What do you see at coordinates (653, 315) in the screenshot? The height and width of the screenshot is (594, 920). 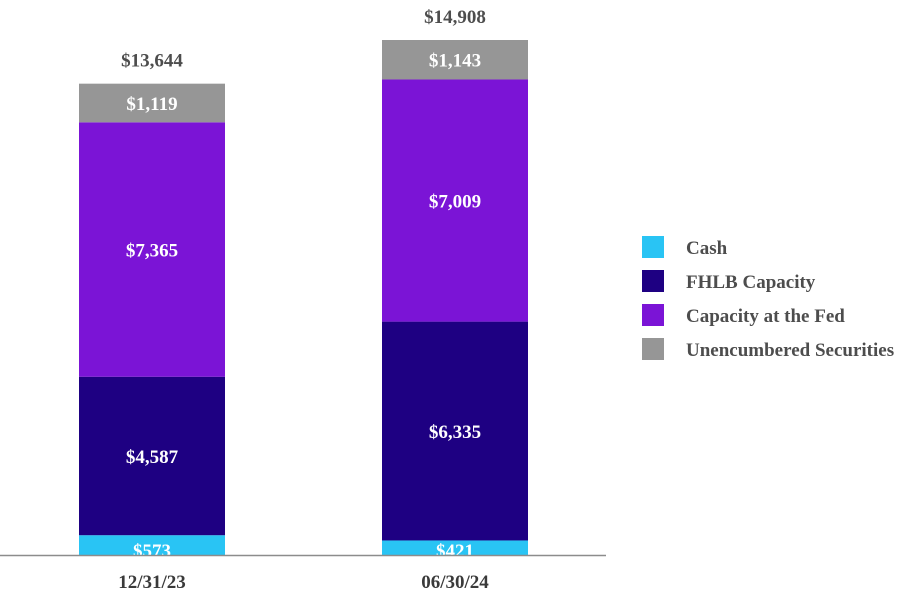 I see `legend-swatch-capacity-at-the-fed` at bounding box center [653, 315].